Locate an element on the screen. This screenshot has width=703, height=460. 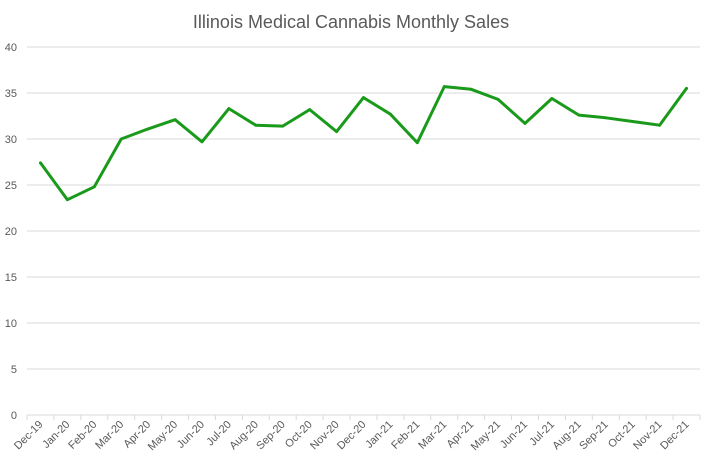
y-tick-label: 15 is located at coordinates (11, 278).